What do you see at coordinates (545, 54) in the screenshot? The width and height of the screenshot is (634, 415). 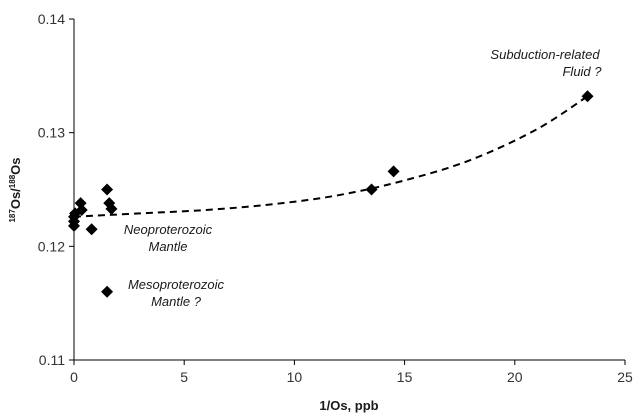 I see `annotation-subduction-line1: Subduction-related` at bounding box center [545, 54].